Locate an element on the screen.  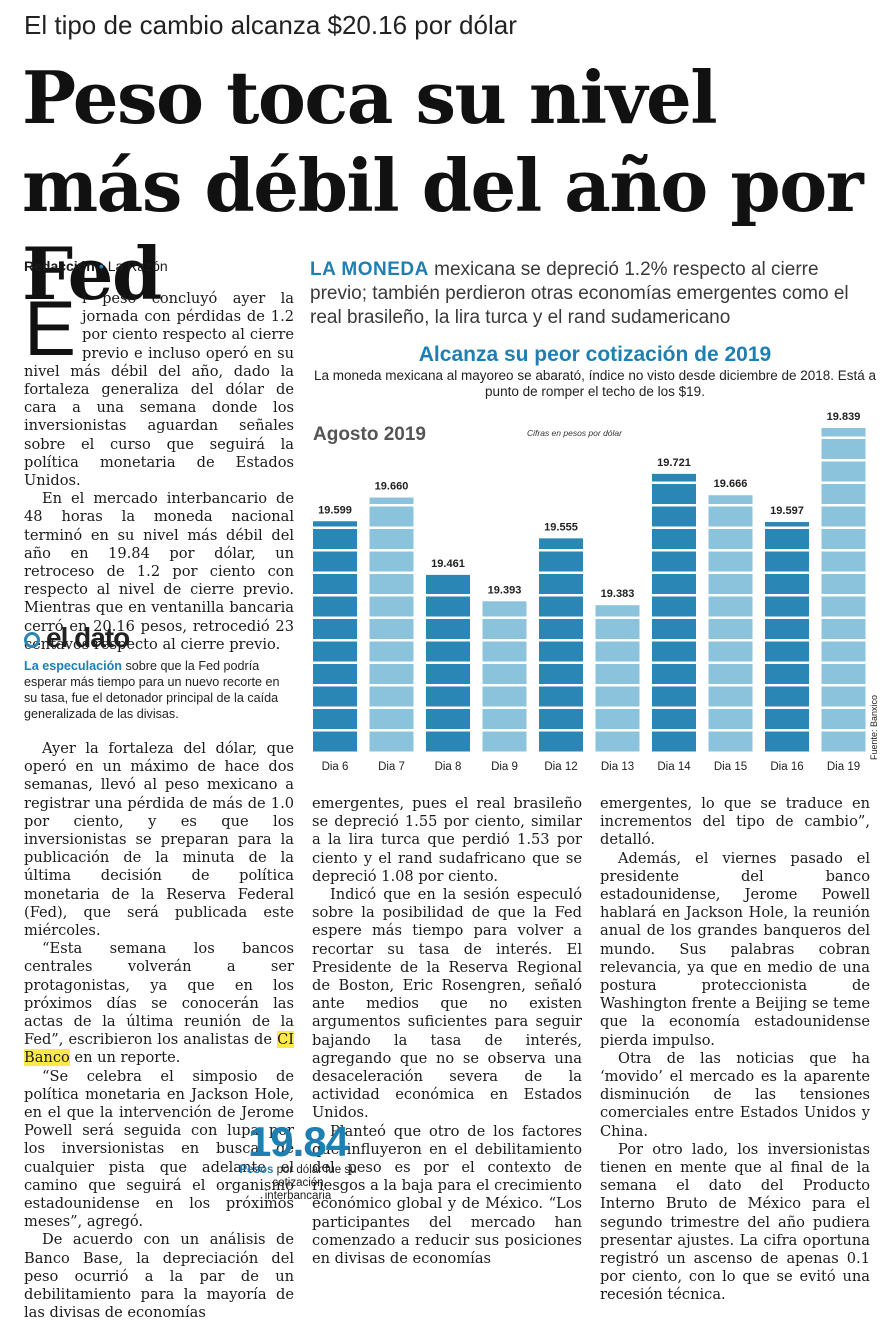
chart-value-label: 19.721 is located at coordinates (674, 463).